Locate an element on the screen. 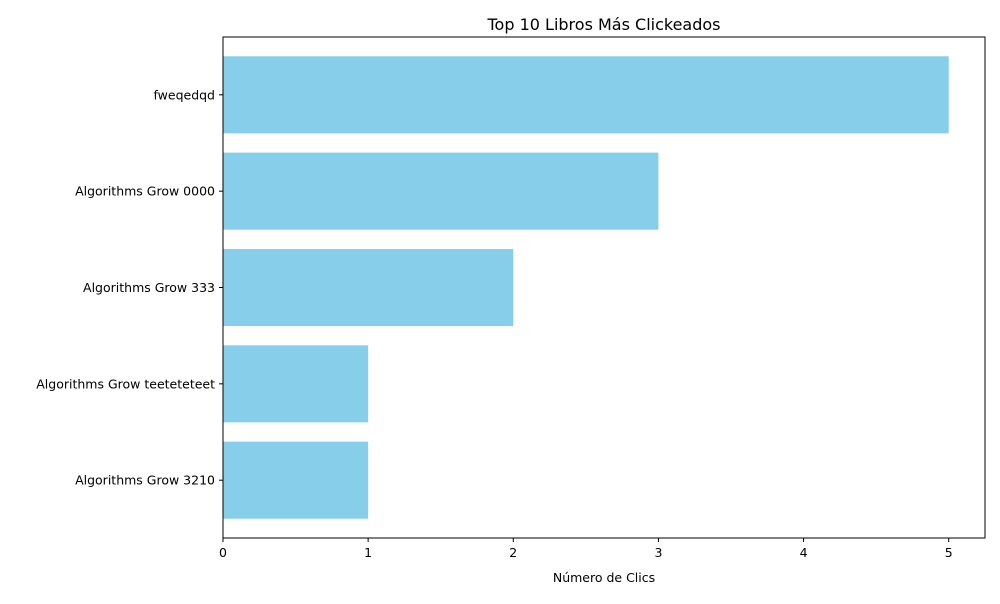 The width and height of the screenshot is (1000, 604). y-tick-label: fweqedqd is located at coordinates (184, 94).